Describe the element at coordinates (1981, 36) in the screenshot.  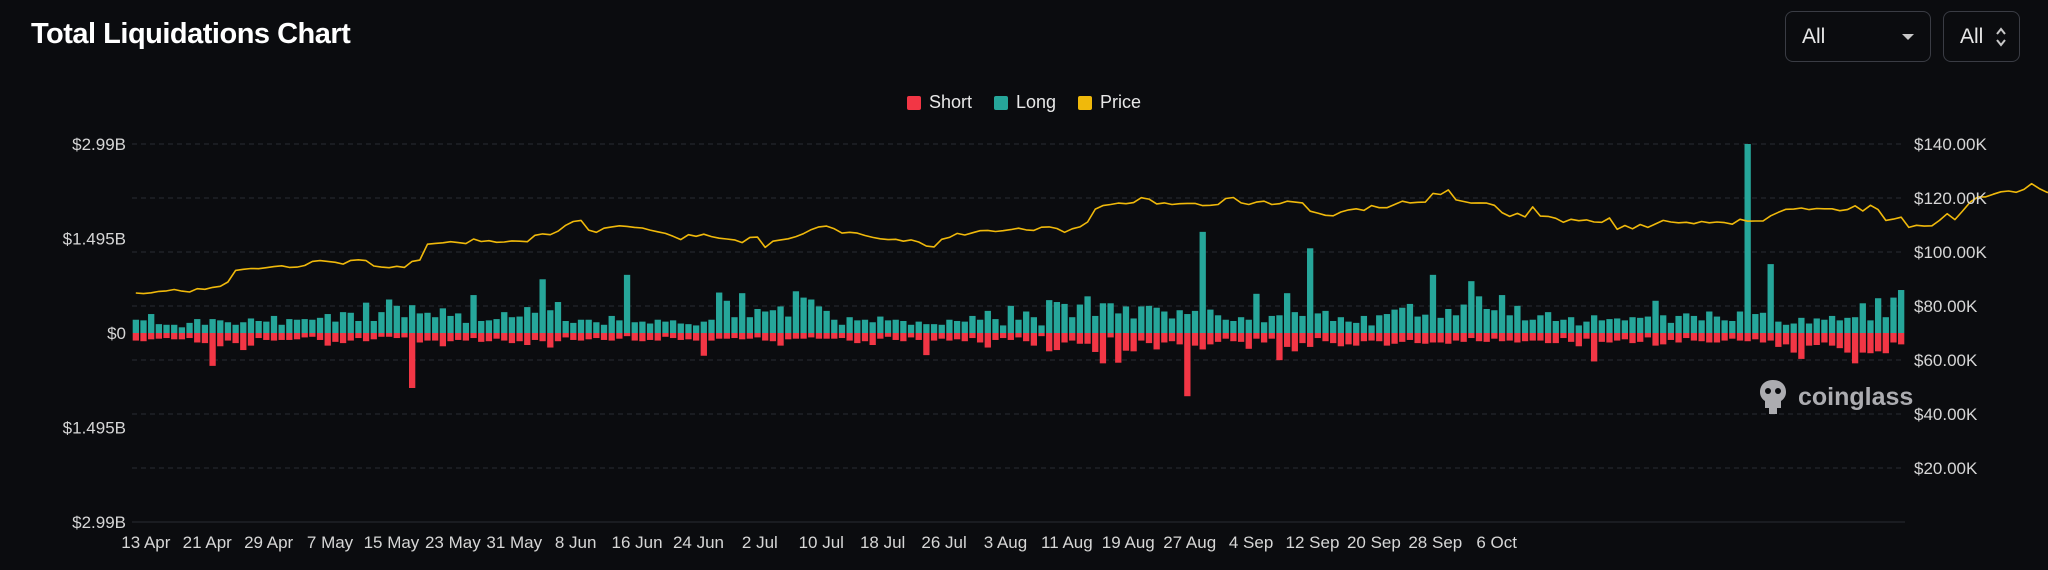
I see `exchange-select: All` at that location.